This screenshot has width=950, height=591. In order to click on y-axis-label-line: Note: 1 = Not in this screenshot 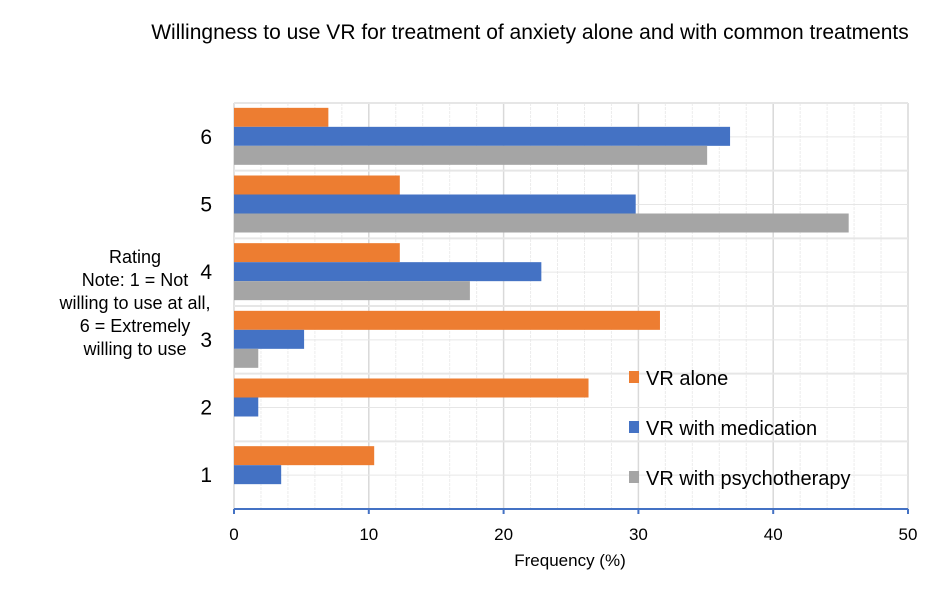, I will do `click(135, 280)`.